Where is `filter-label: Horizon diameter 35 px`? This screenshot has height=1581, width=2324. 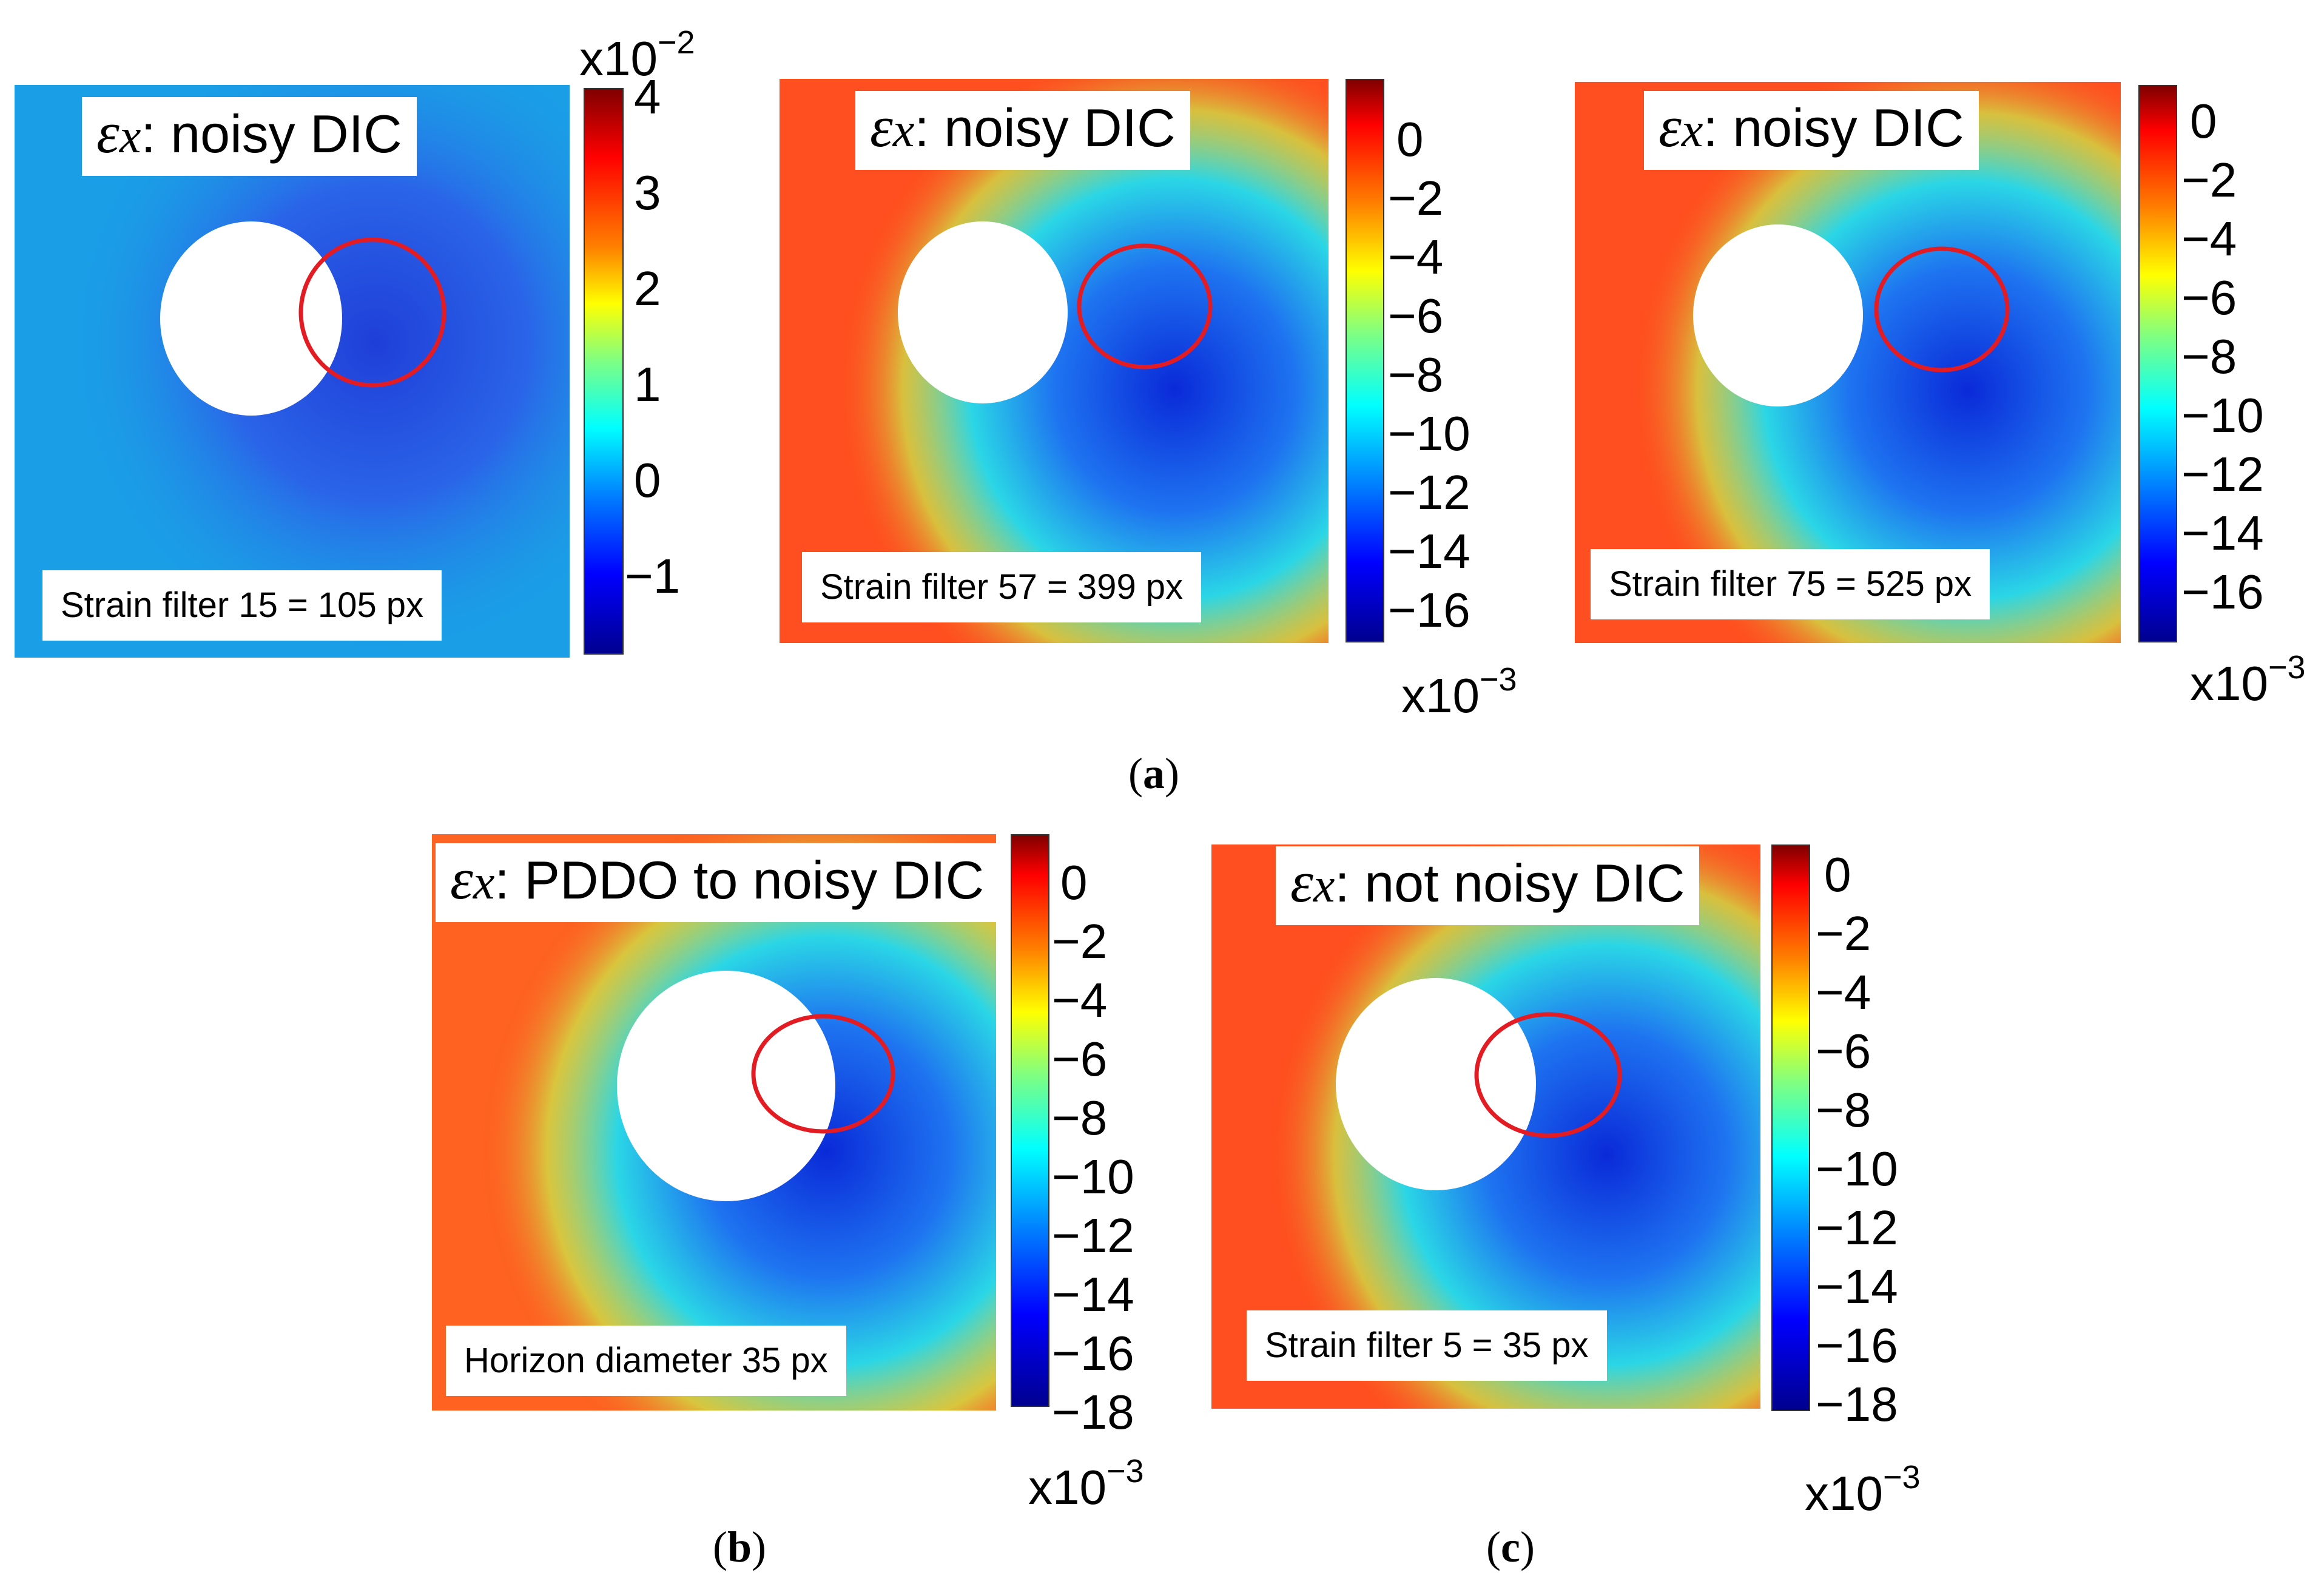
filter-label: Horizon diameter 35 px is located at coordinates (646, 1361).